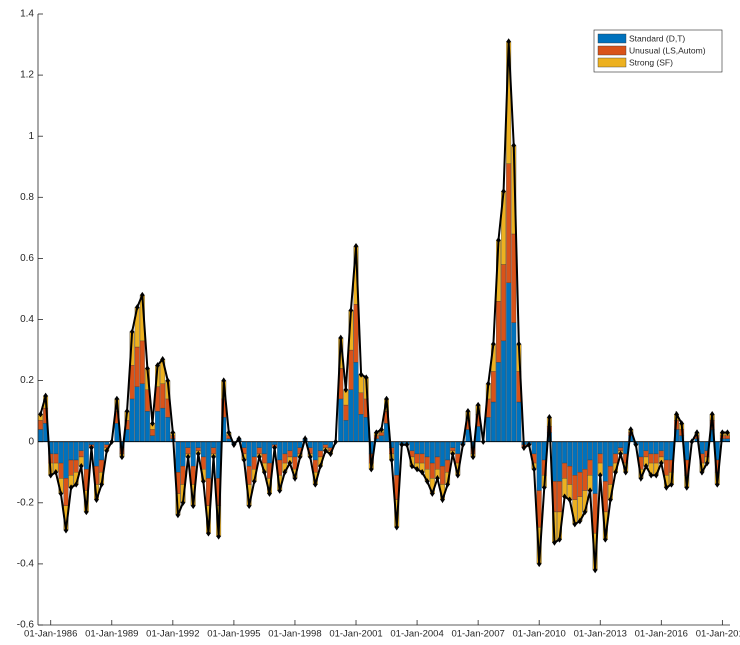 This screenshot has width=740, height=645. What do you see at coordinates (651, 62) in the screenshot?
I see `legend-label: Strong (SF)` at bounding box center [651, 62].